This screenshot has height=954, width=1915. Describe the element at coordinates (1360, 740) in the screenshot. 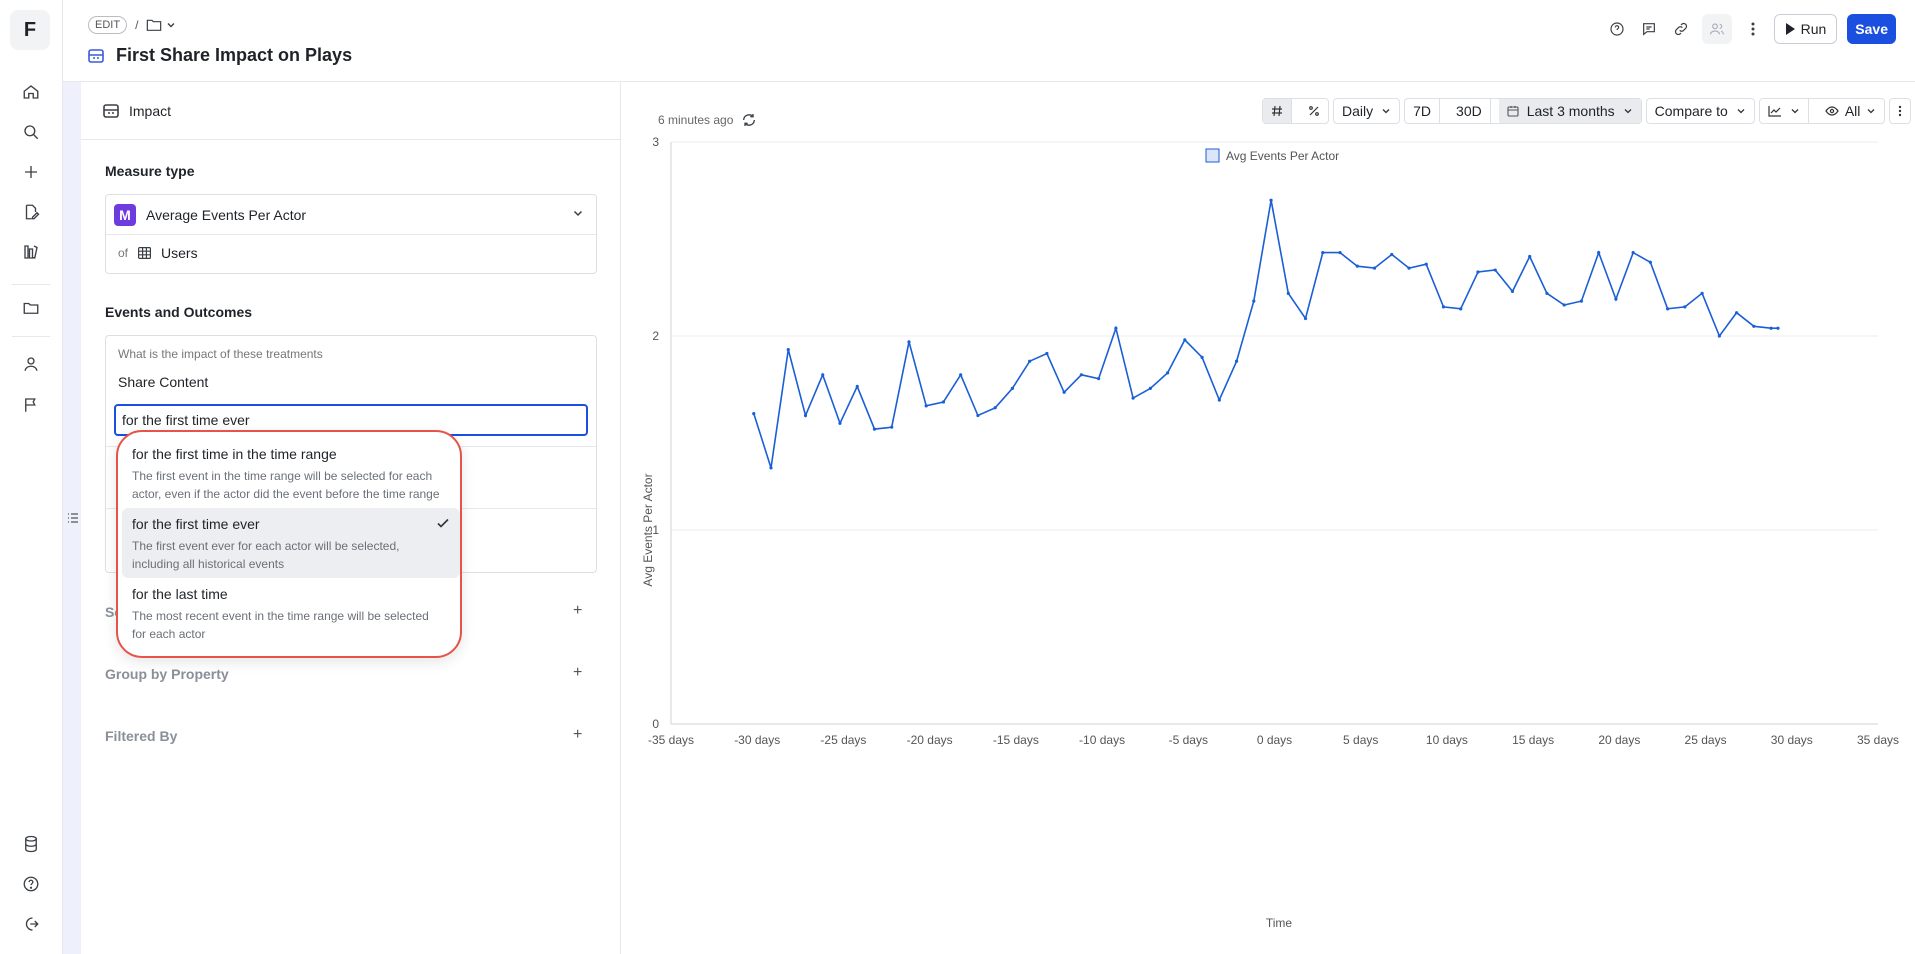

I see `x-tick-label: 5 days` at that location.